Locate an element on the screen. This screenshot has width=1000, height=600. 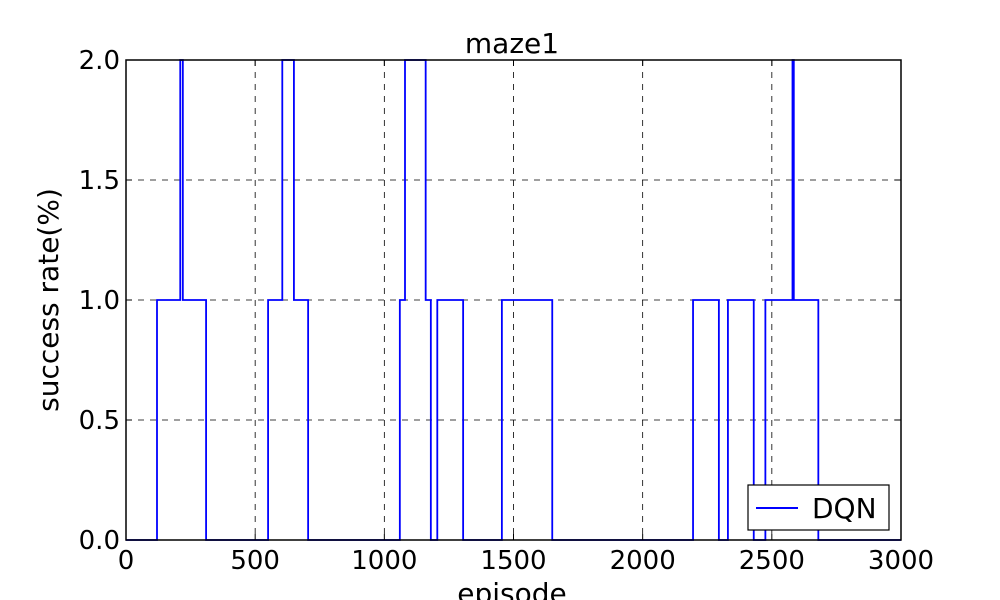
legend: DQN is located at coordinates (818, 507).